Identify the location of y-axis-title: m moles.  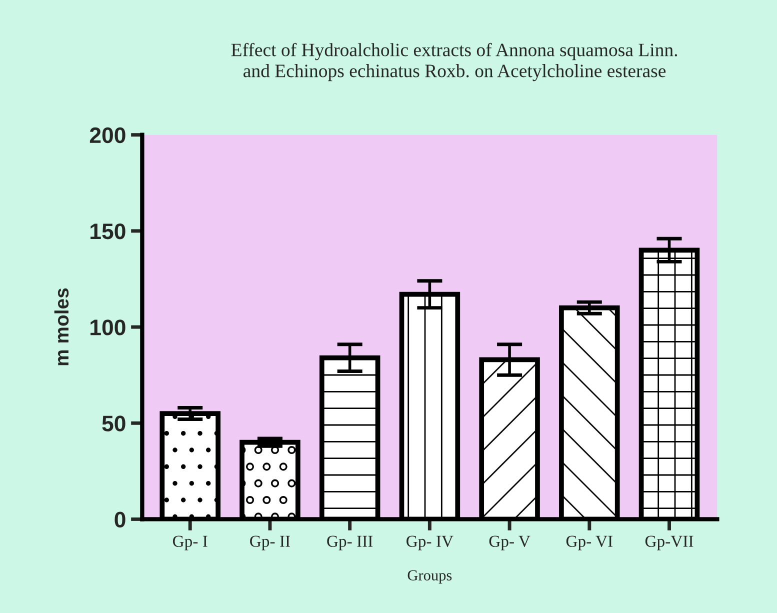
(61, 327).